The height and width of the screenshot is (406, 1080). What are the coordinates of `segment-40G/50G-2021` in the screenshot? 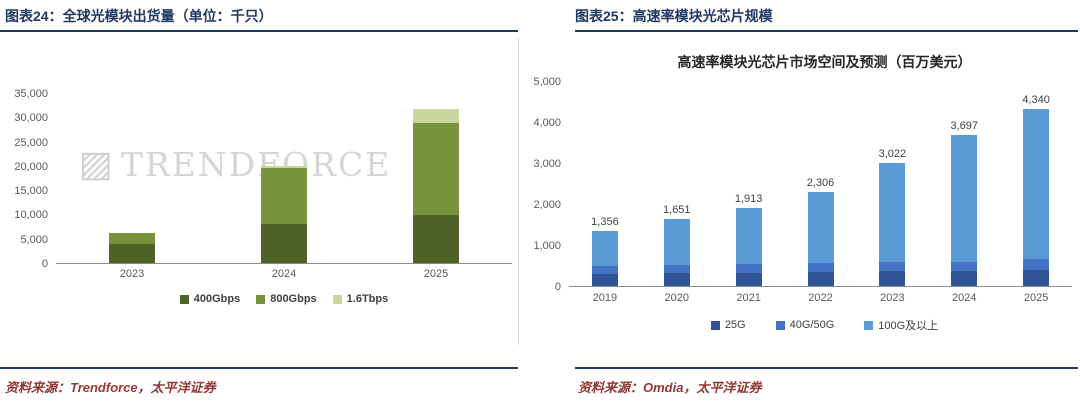 It's located at (748, 268).